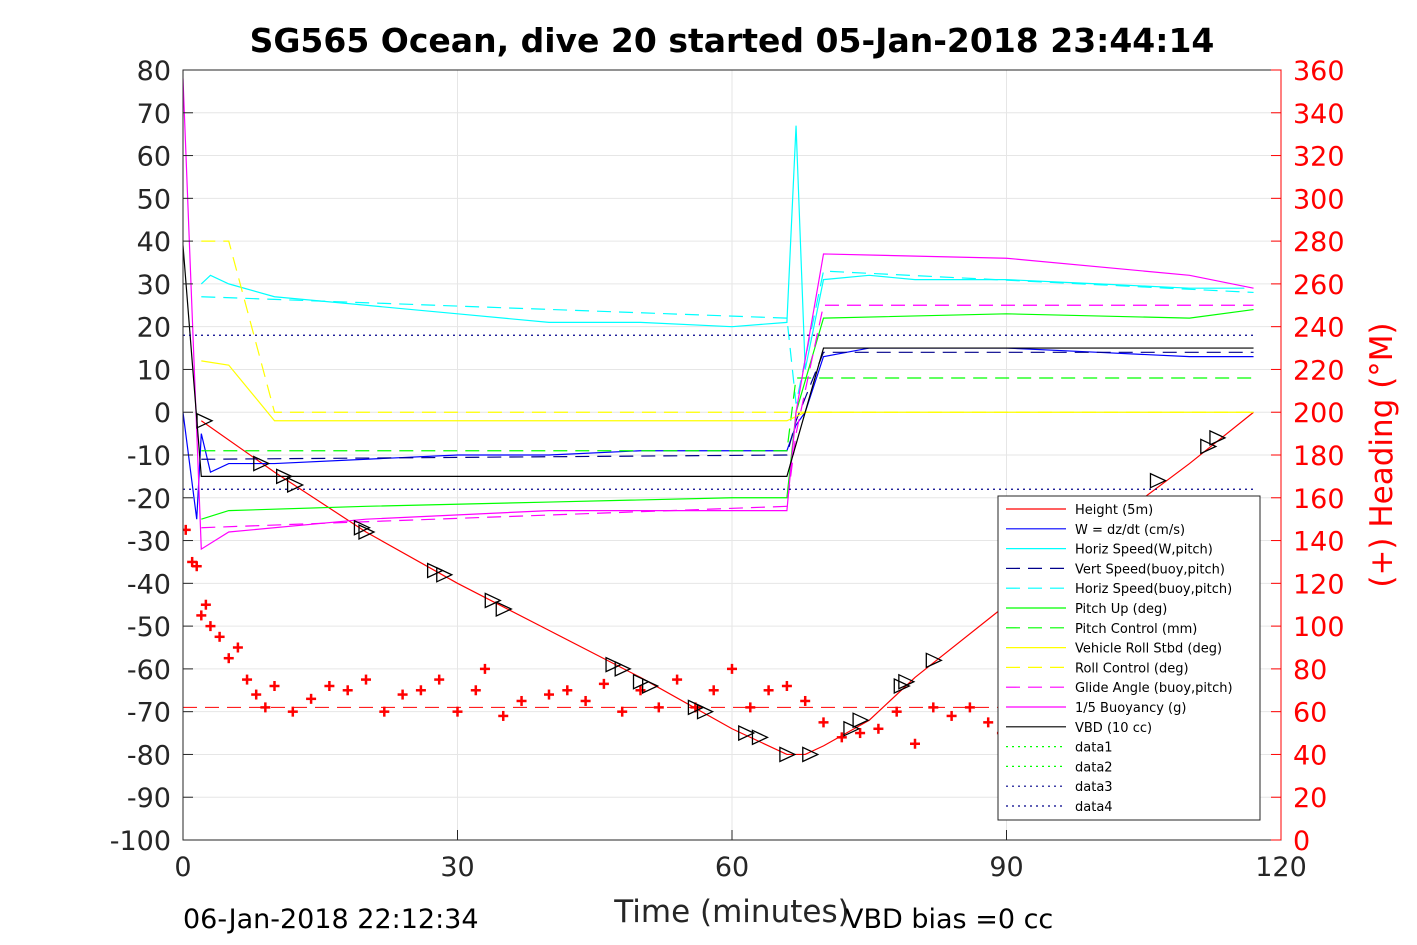 This screenshot has width=1417, height=945. I want to click on y-tick-label: -80, so click(149, 755).